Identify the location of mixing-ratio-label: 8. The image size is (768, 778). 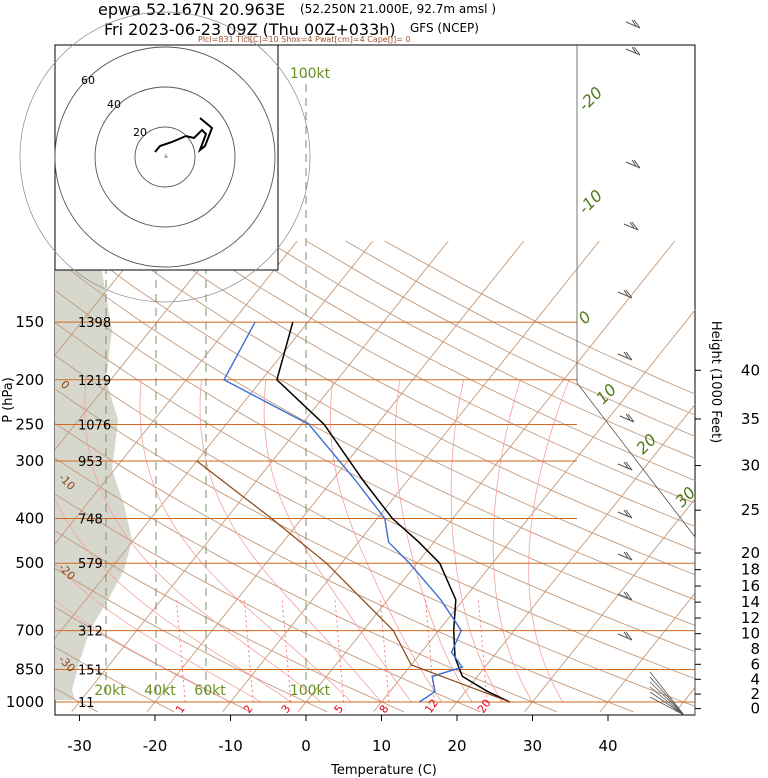
(384, 709).